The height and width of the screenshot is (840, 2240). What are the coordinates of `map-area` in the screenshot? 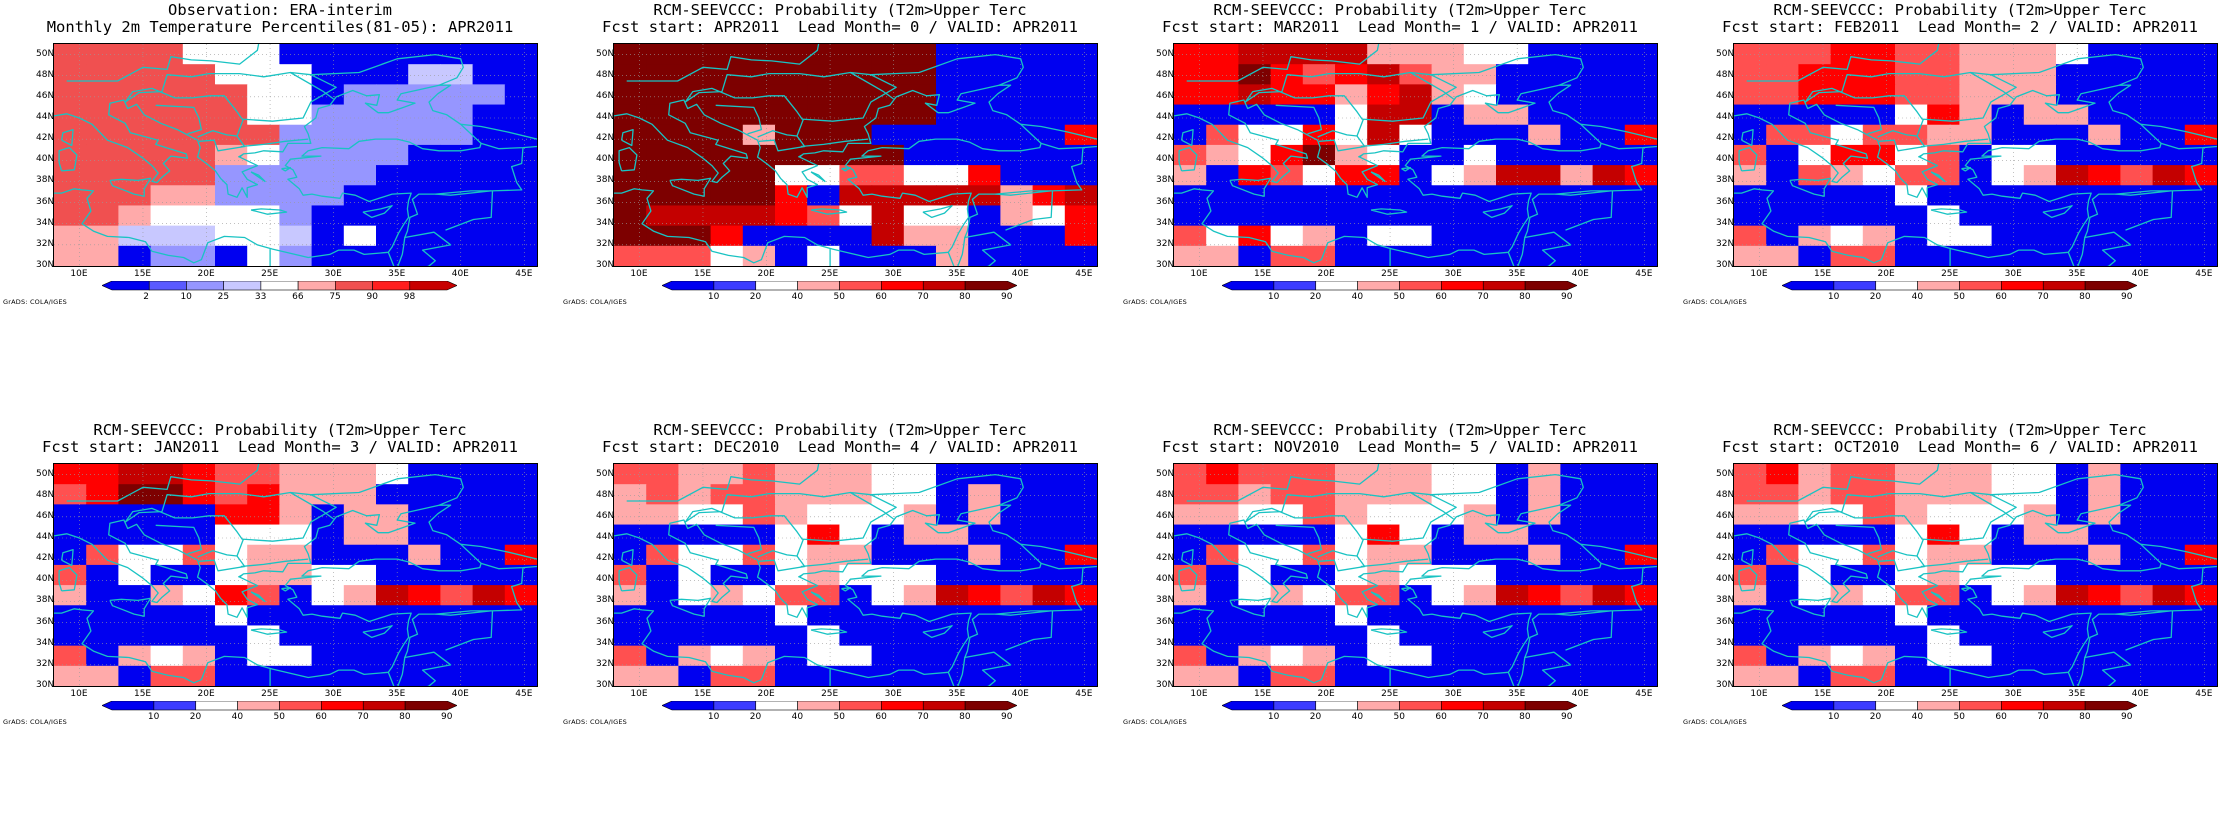 It's located at (1975, 155).